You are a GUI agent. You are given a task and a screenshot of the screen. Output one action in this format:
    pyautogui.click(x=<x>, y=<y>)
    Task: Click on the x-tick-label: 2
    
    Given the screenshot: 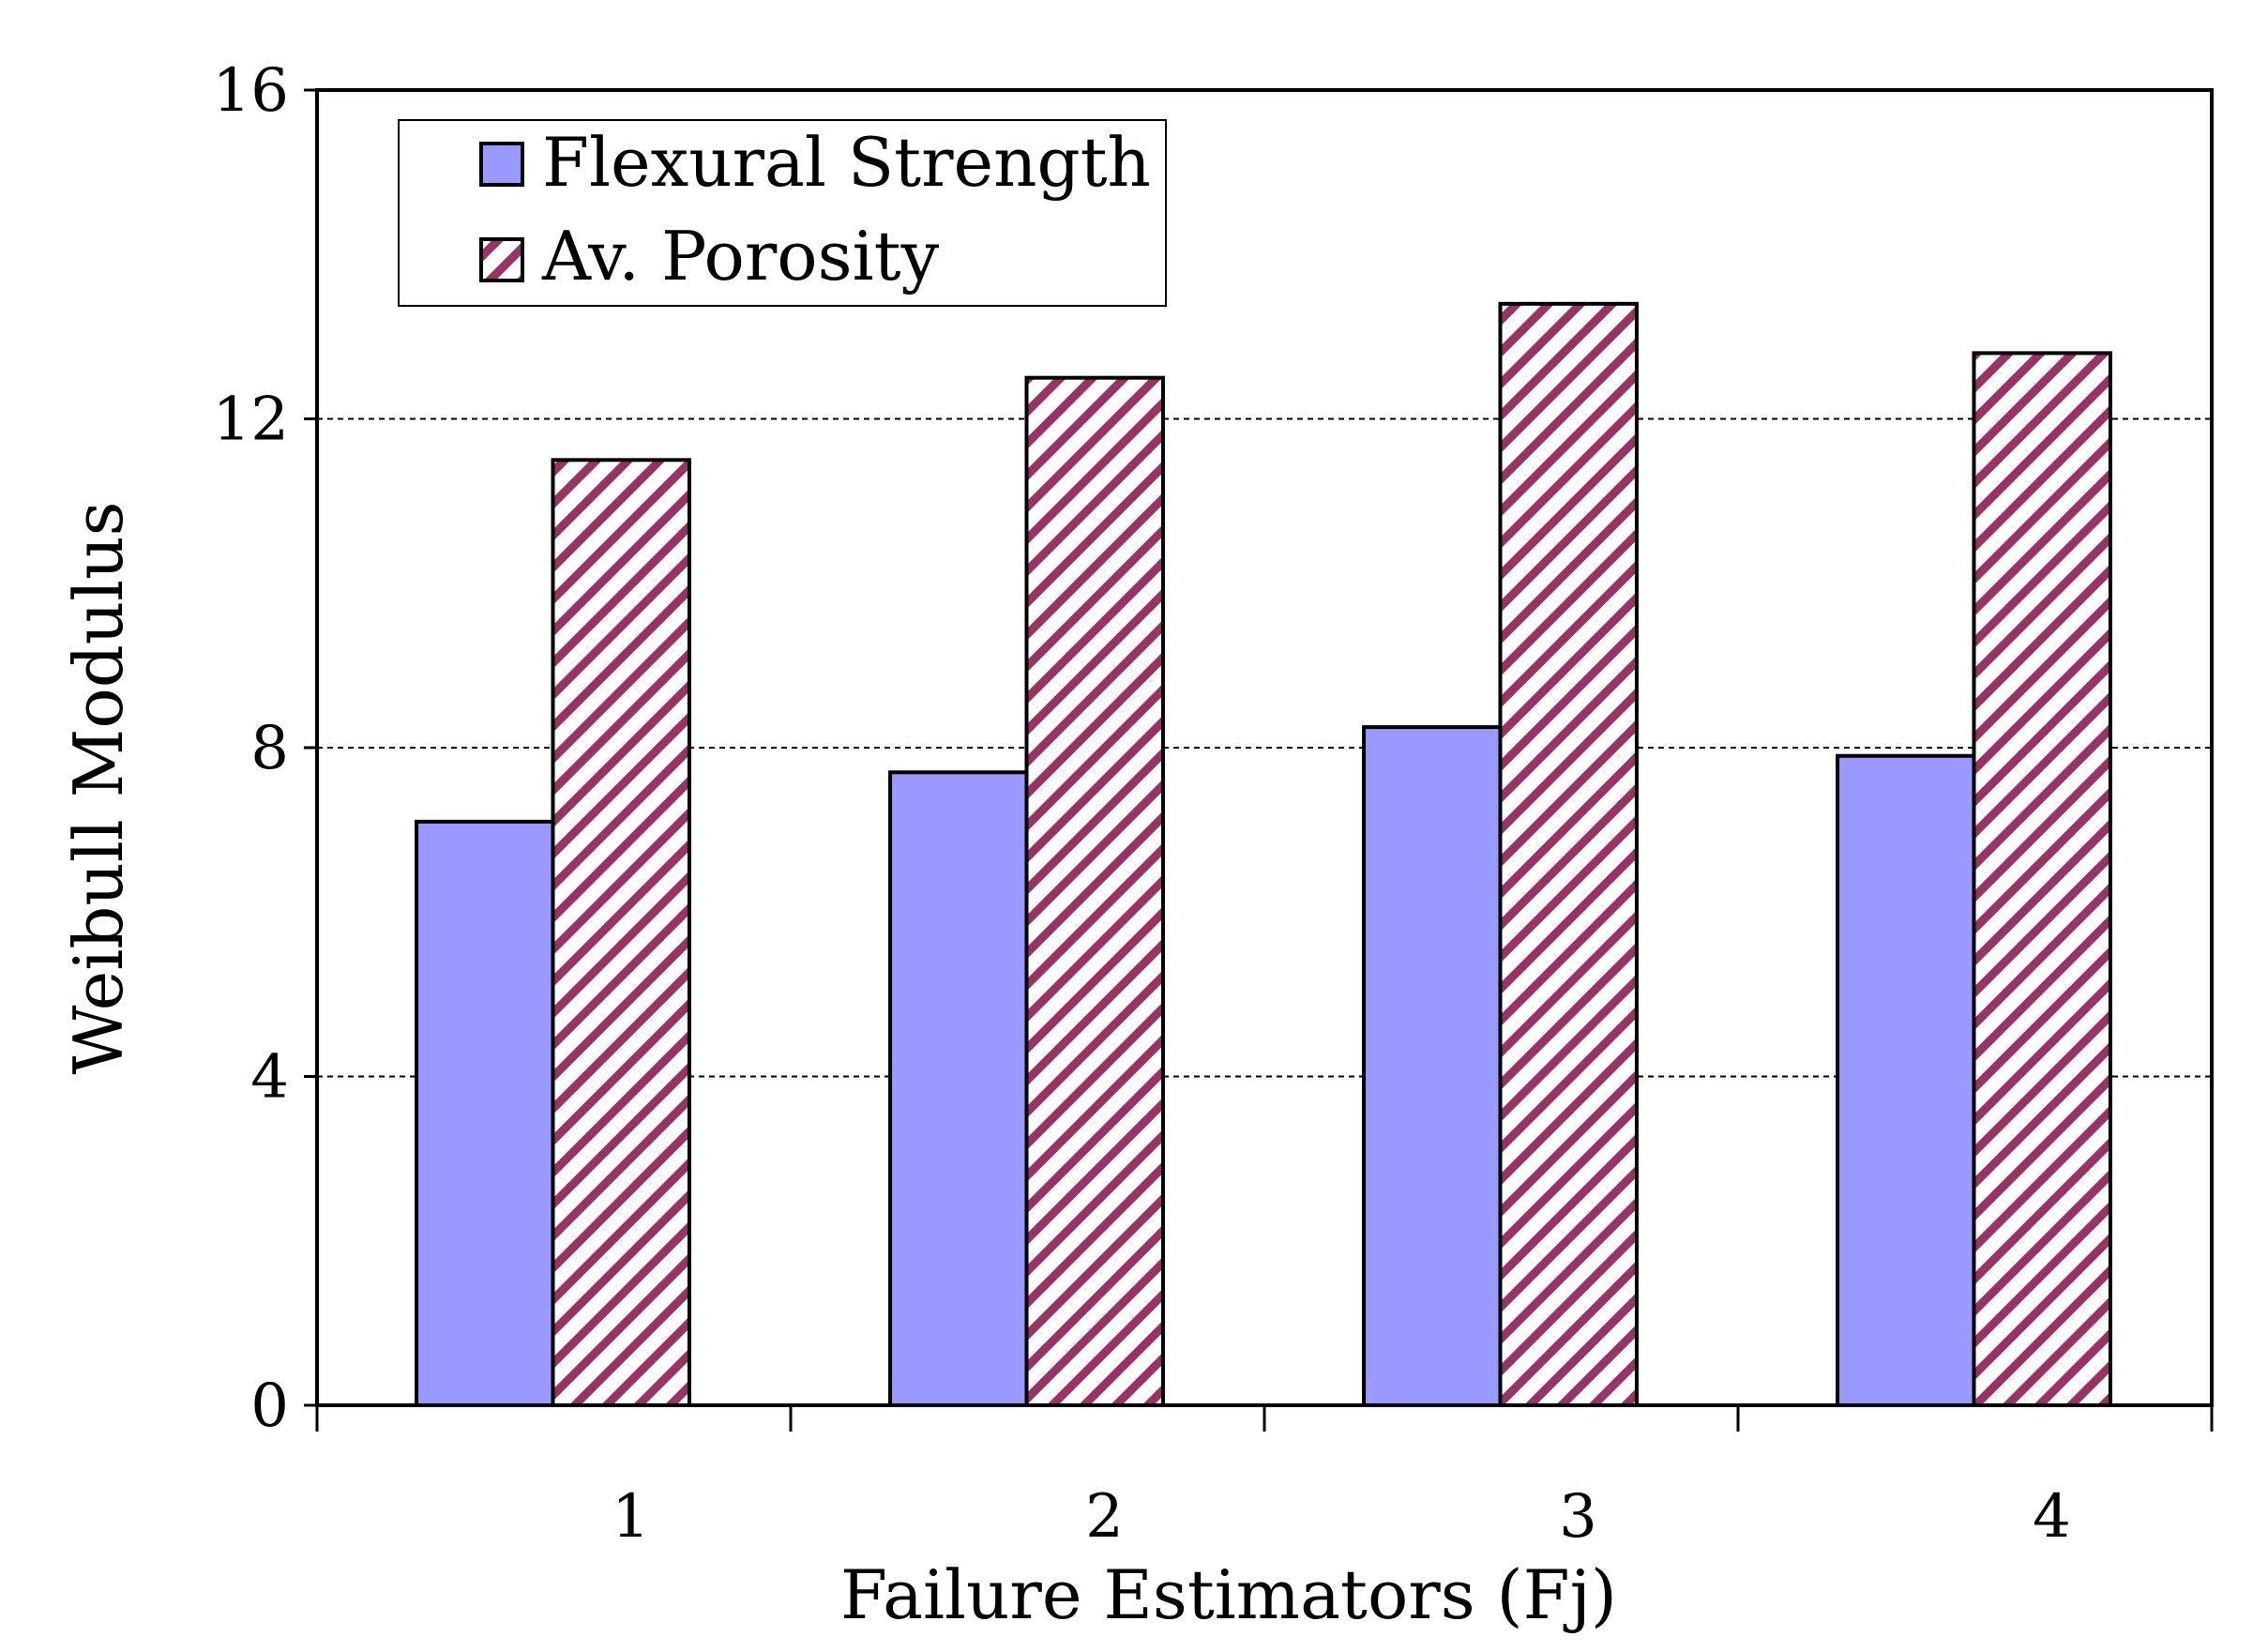 What is the action you would take?
    pyautogui.click(x=1104, y=1517)
    